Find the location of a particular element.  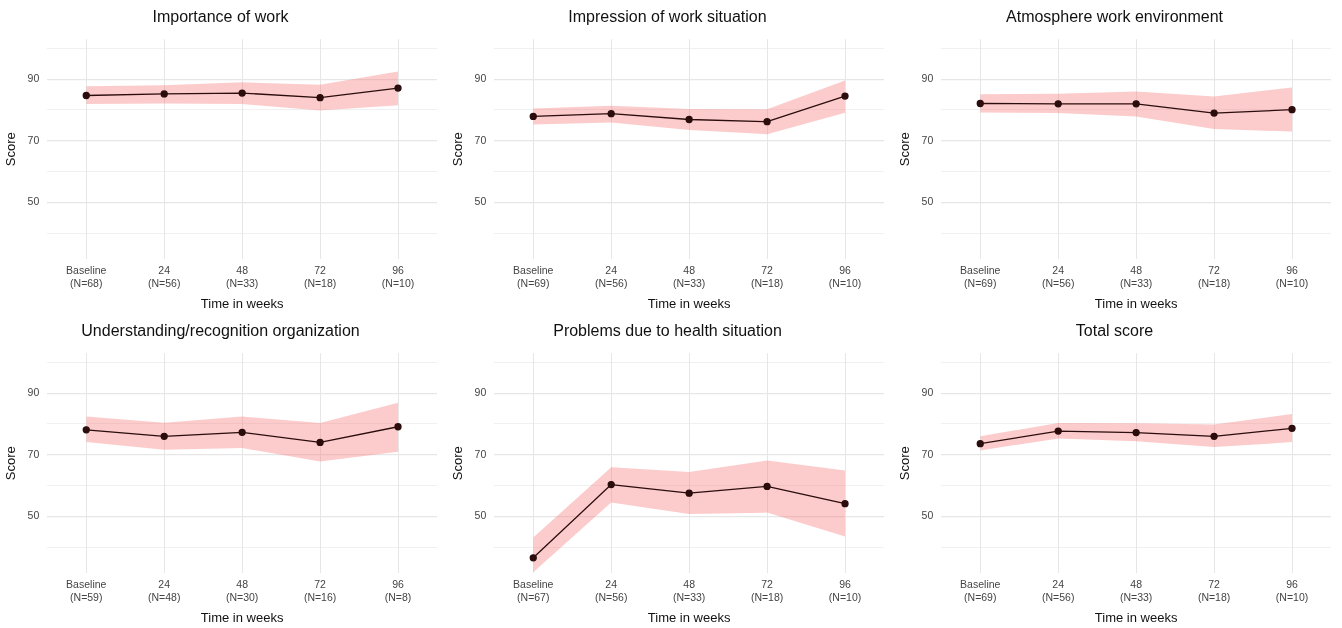

x-tick-label: 72 (N=16) is located at coordinates (320, 590).